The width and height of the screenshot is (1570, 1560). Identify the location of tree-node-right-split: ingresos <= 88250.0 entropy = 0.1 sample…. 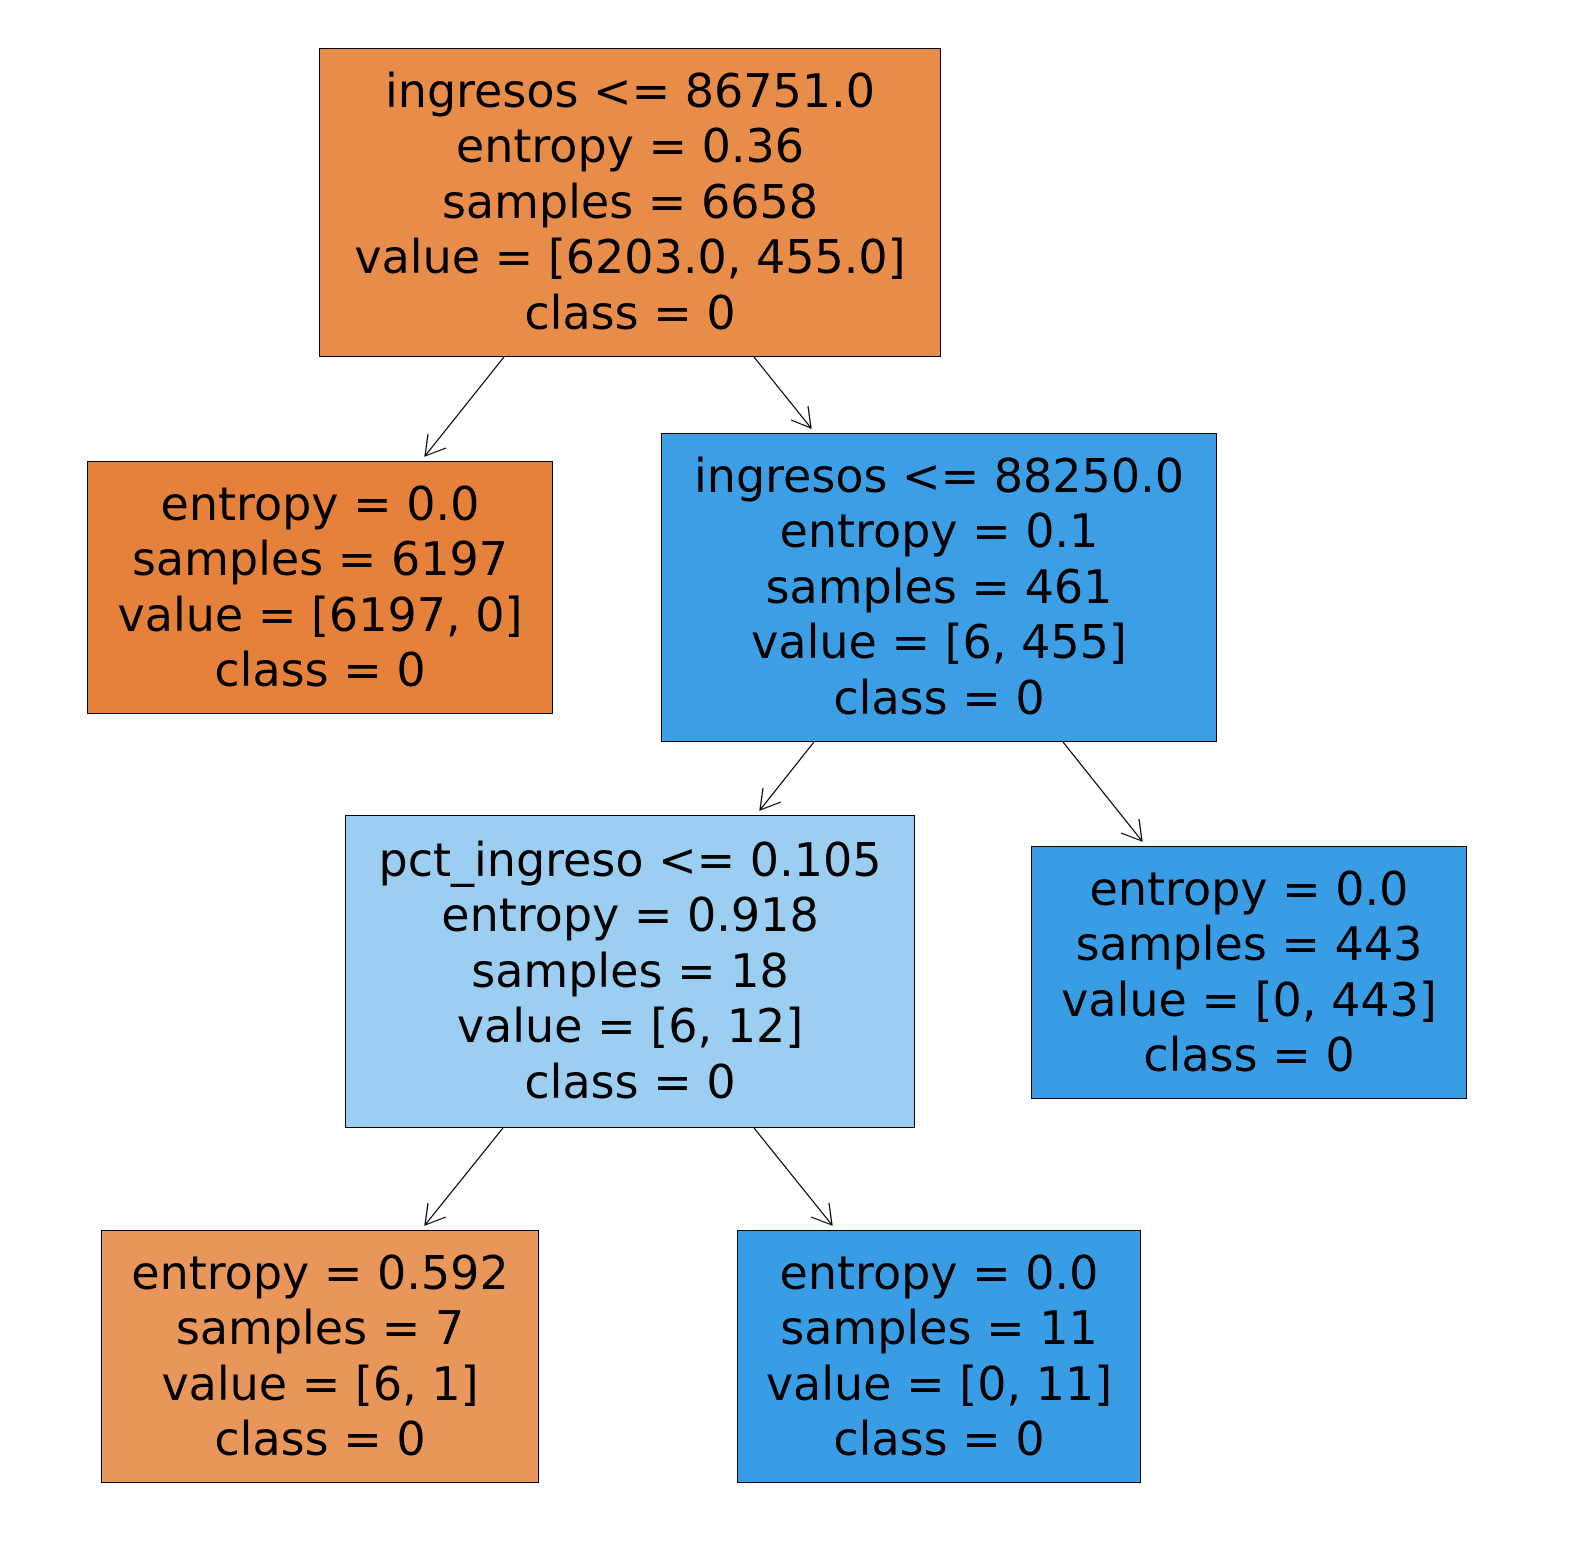
(939, 587).